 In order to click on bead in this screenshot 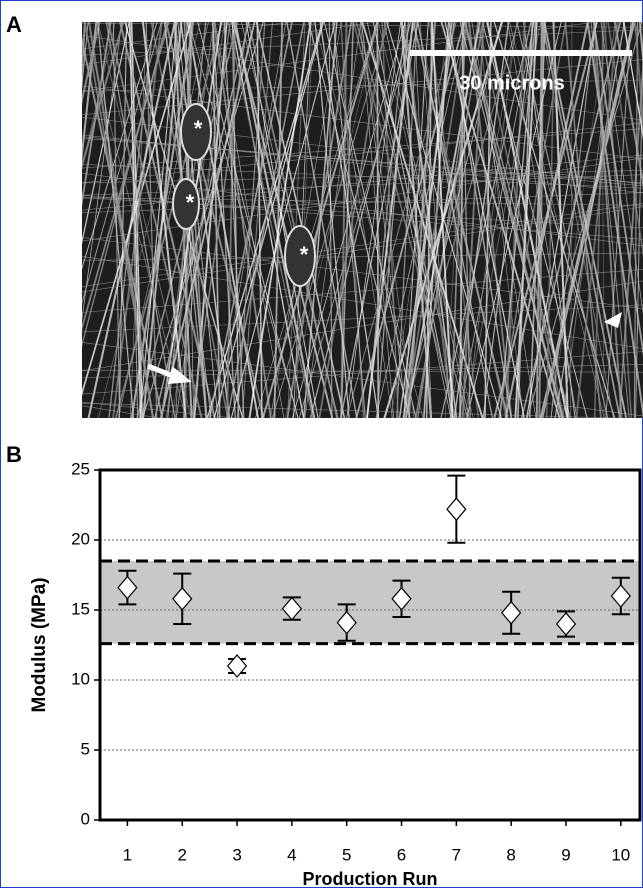, I will do `click(196, 132)`.